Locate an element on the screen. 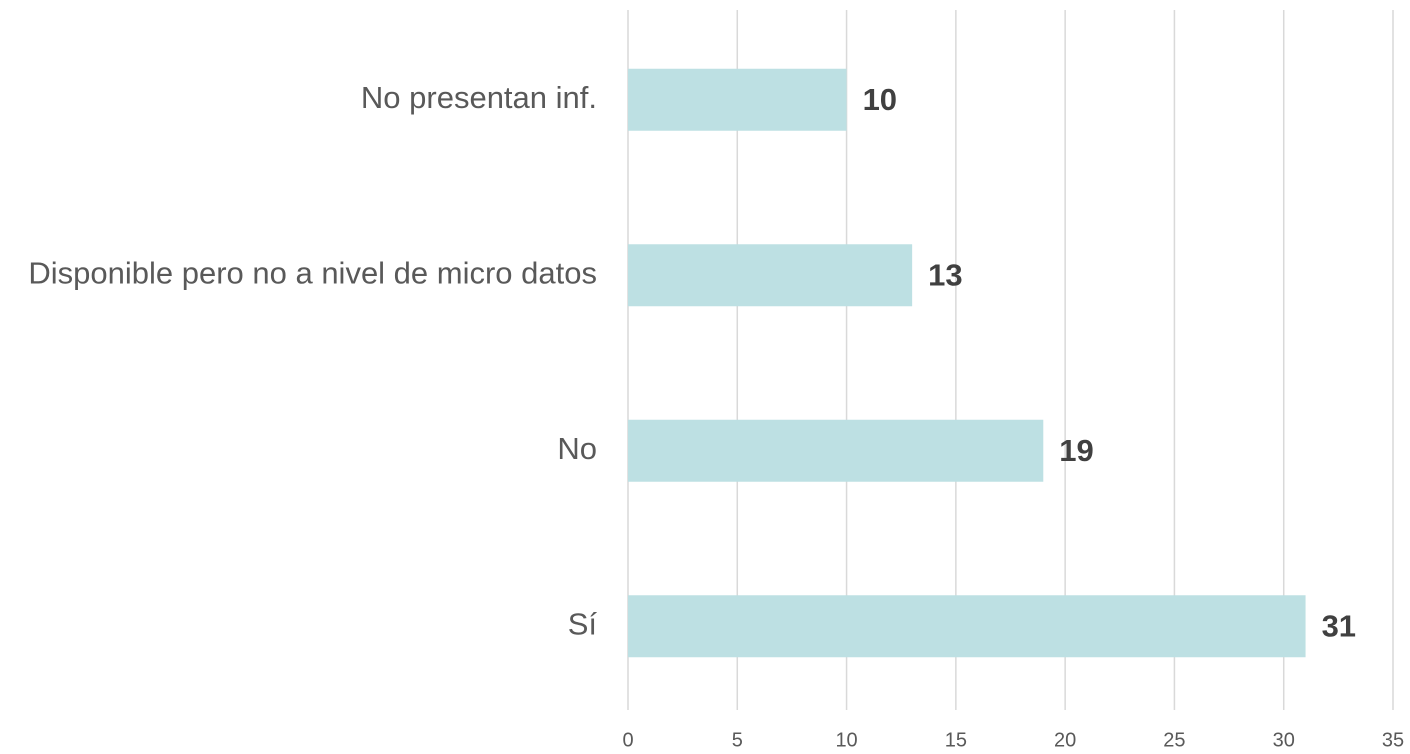 This screenshot has width=1410, height=754. value-label: 10 is located at coordinates (880, 99).